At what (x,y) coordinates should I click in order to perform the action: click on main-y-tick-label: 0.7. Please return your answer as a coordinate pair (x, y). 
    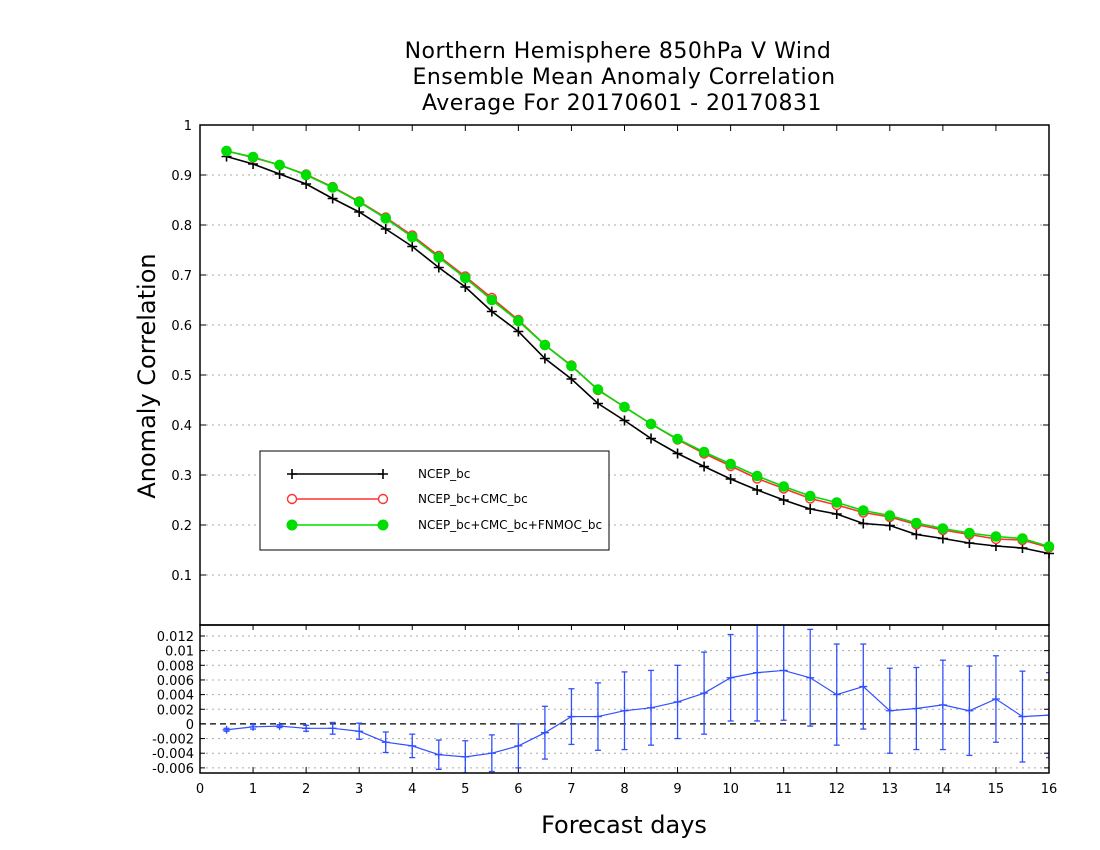
    Looking at the image, I should click on (181, 276).